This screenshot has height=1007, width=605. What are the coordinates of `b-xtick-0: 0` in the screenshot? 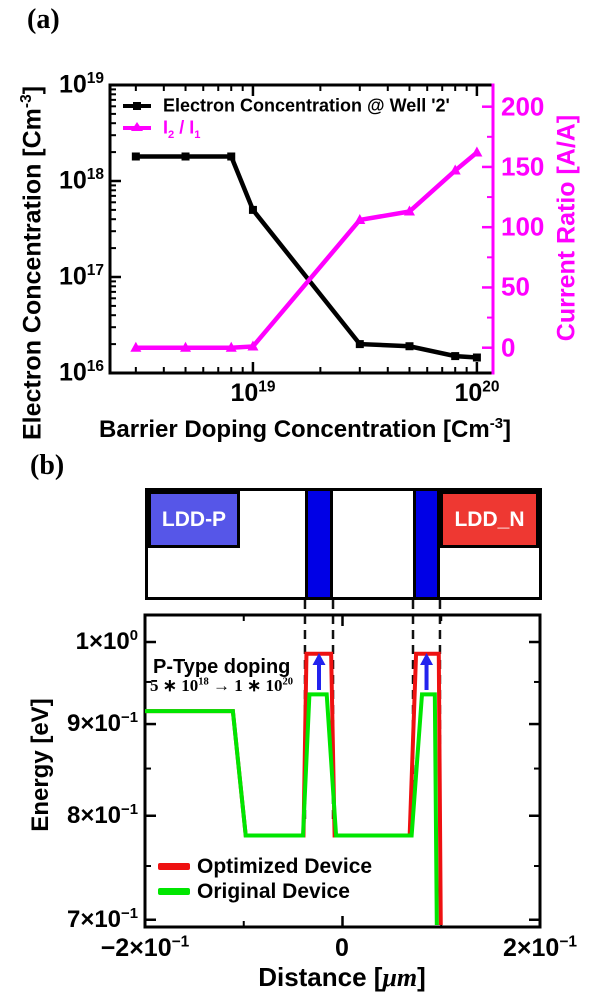 It's located at (342, 948).